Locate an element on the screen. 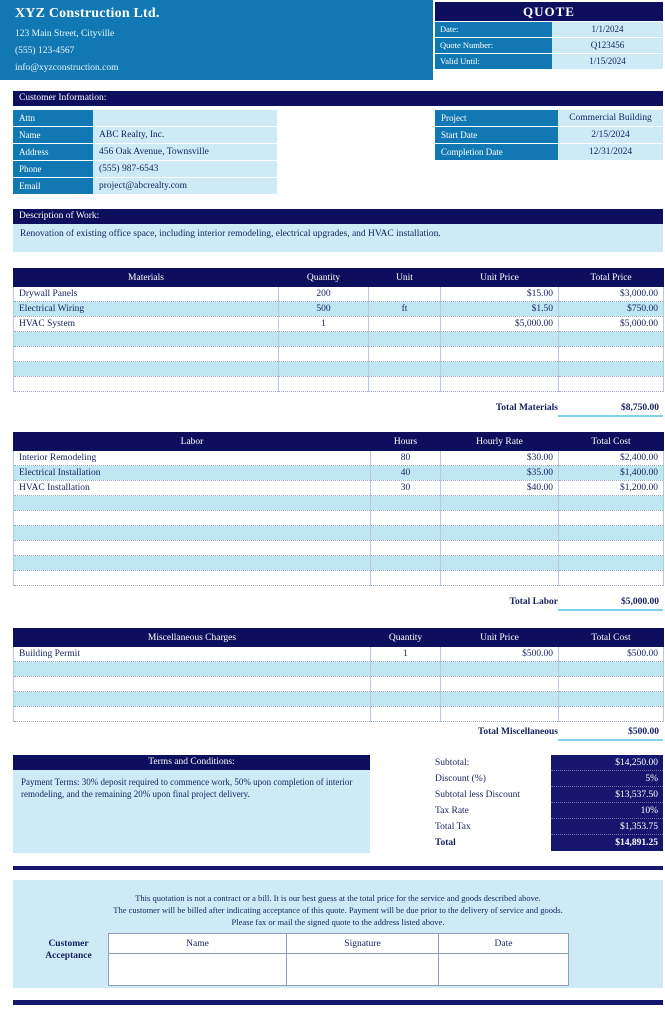 The height and width of the screenshot is (1024, 665). labor-row-hours: 80 is located at coordinates (405, 458).